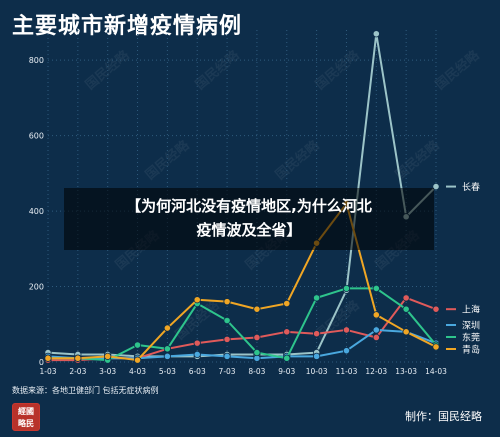 This screenshot has height=437, width=500. I want to click on legend-label: 青岛, so click(471, 350).